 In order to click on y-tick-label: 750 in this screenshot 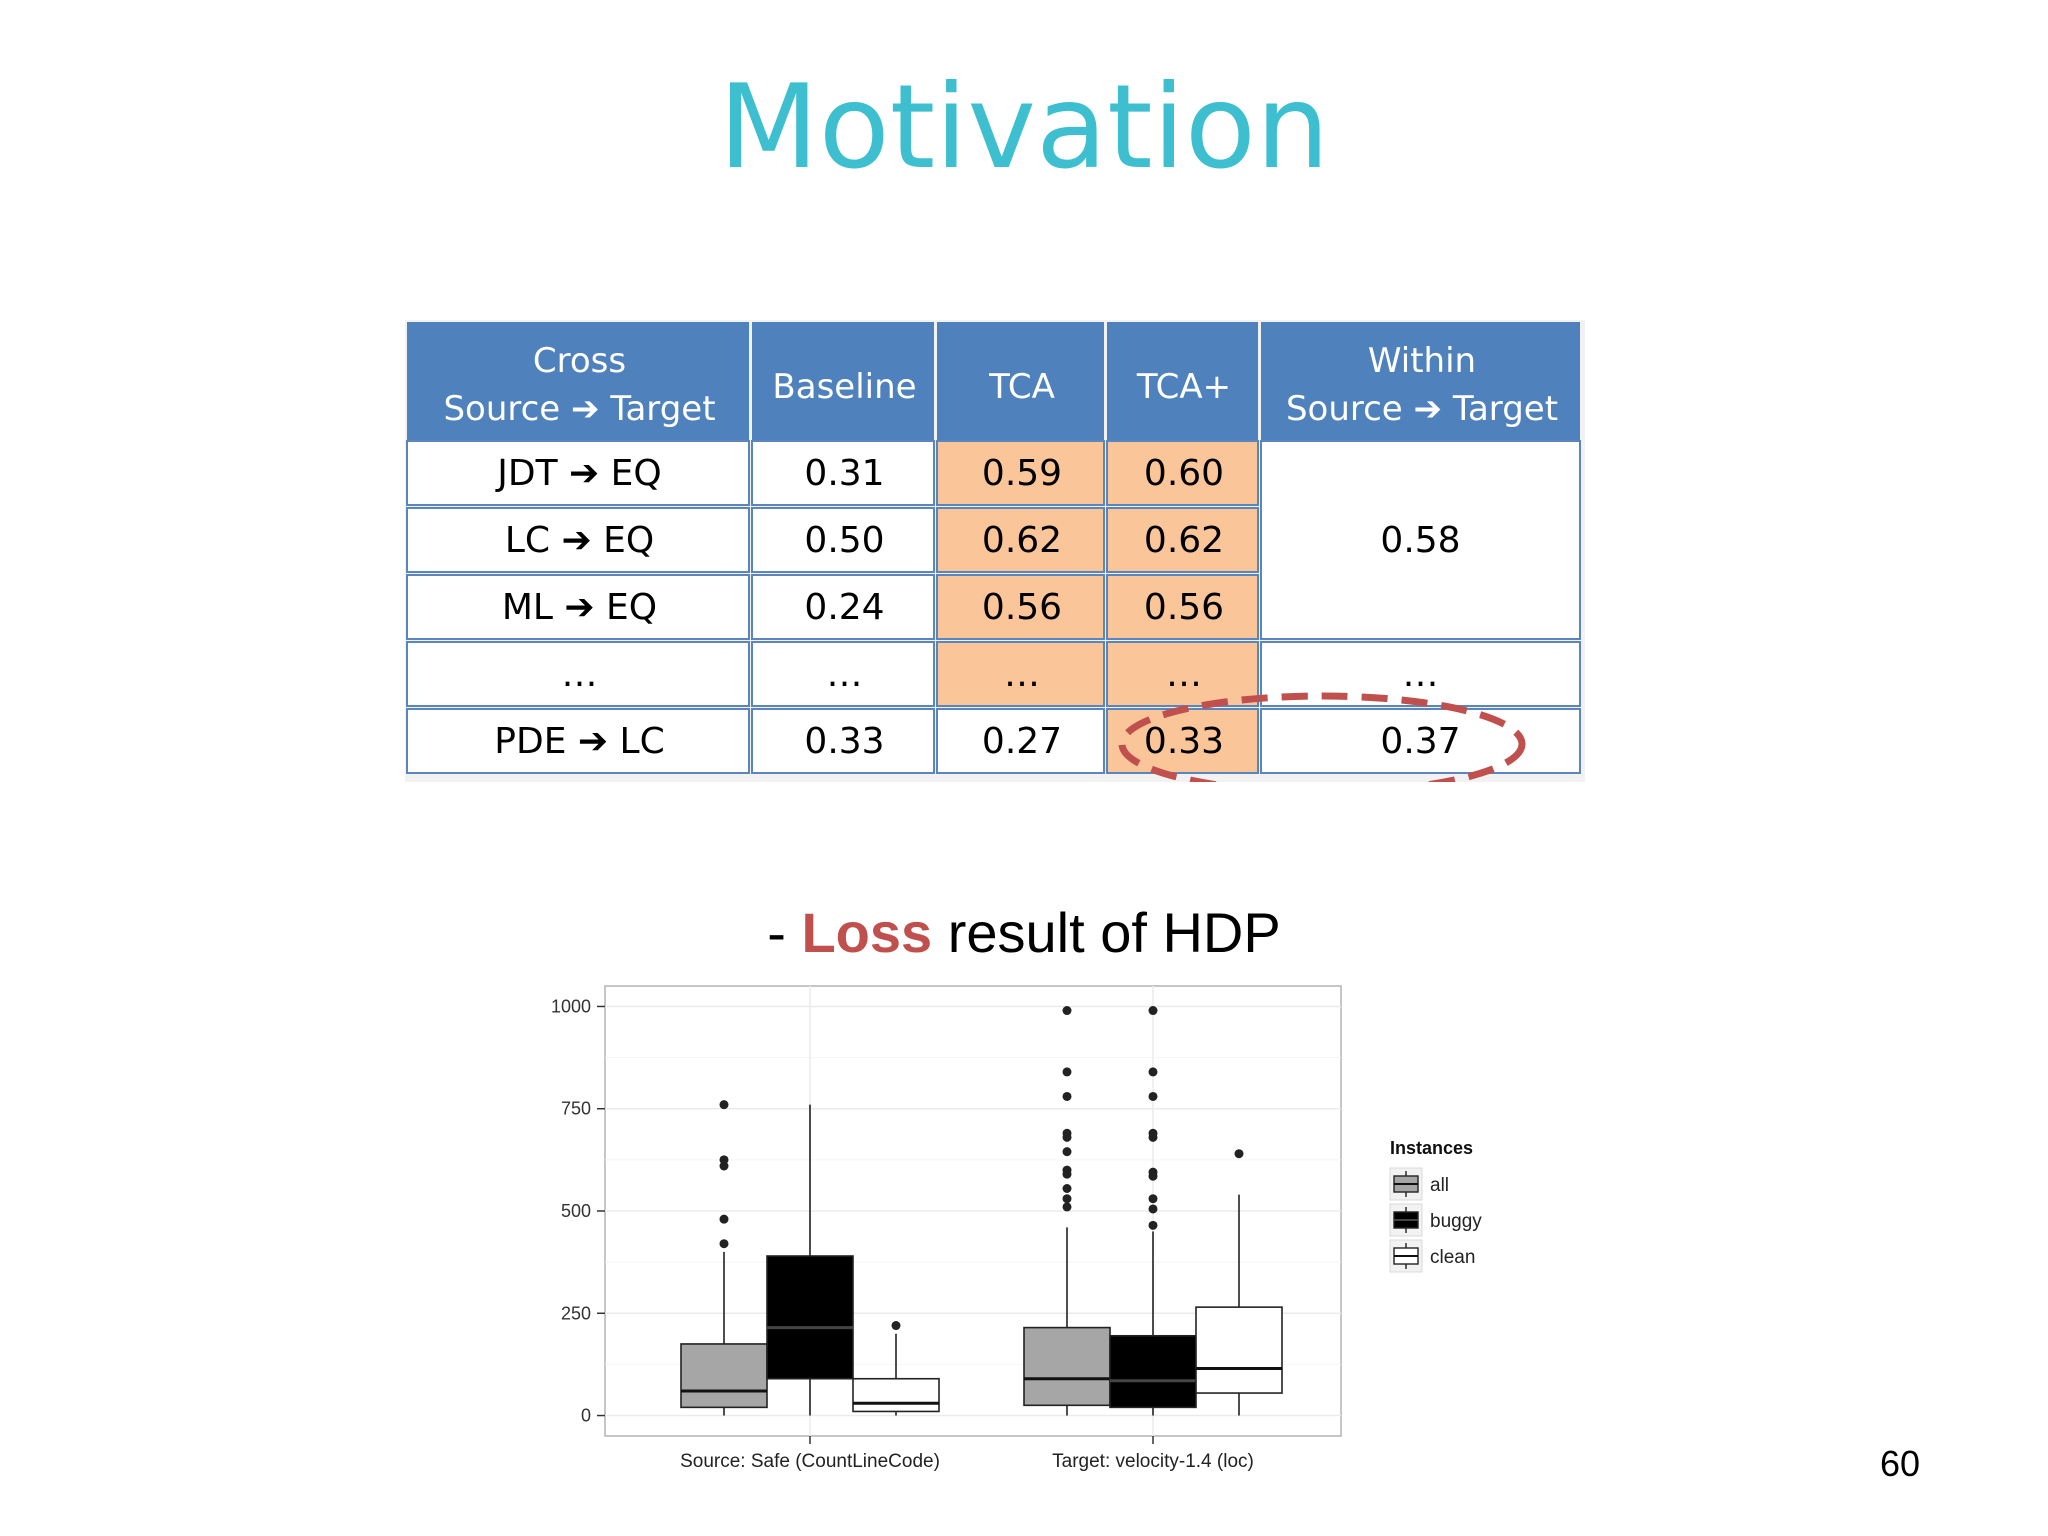, I will do `click(576, 1109)`.